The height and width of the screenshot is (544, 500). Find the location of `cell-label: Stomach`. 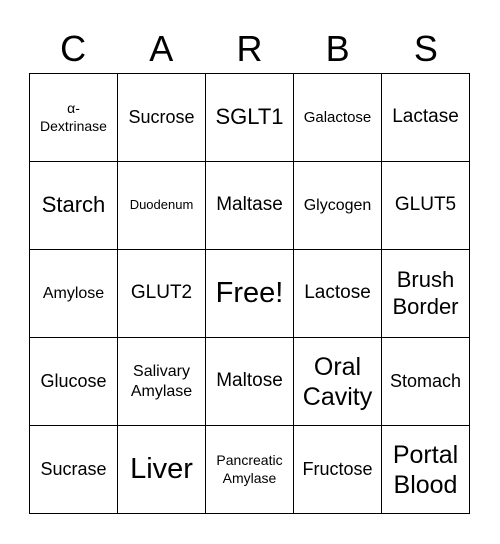

cell-label: Stomach is located at coordinates (425, 381).